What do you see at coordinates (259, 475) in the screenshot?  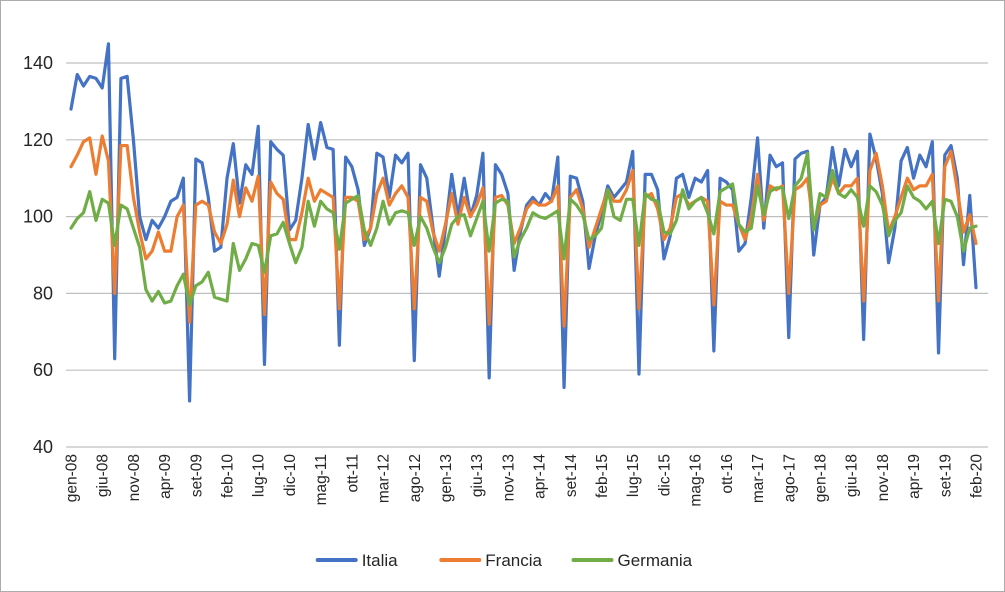 I see `x-tick-label: lug-10` at bounding box center [259, 475].